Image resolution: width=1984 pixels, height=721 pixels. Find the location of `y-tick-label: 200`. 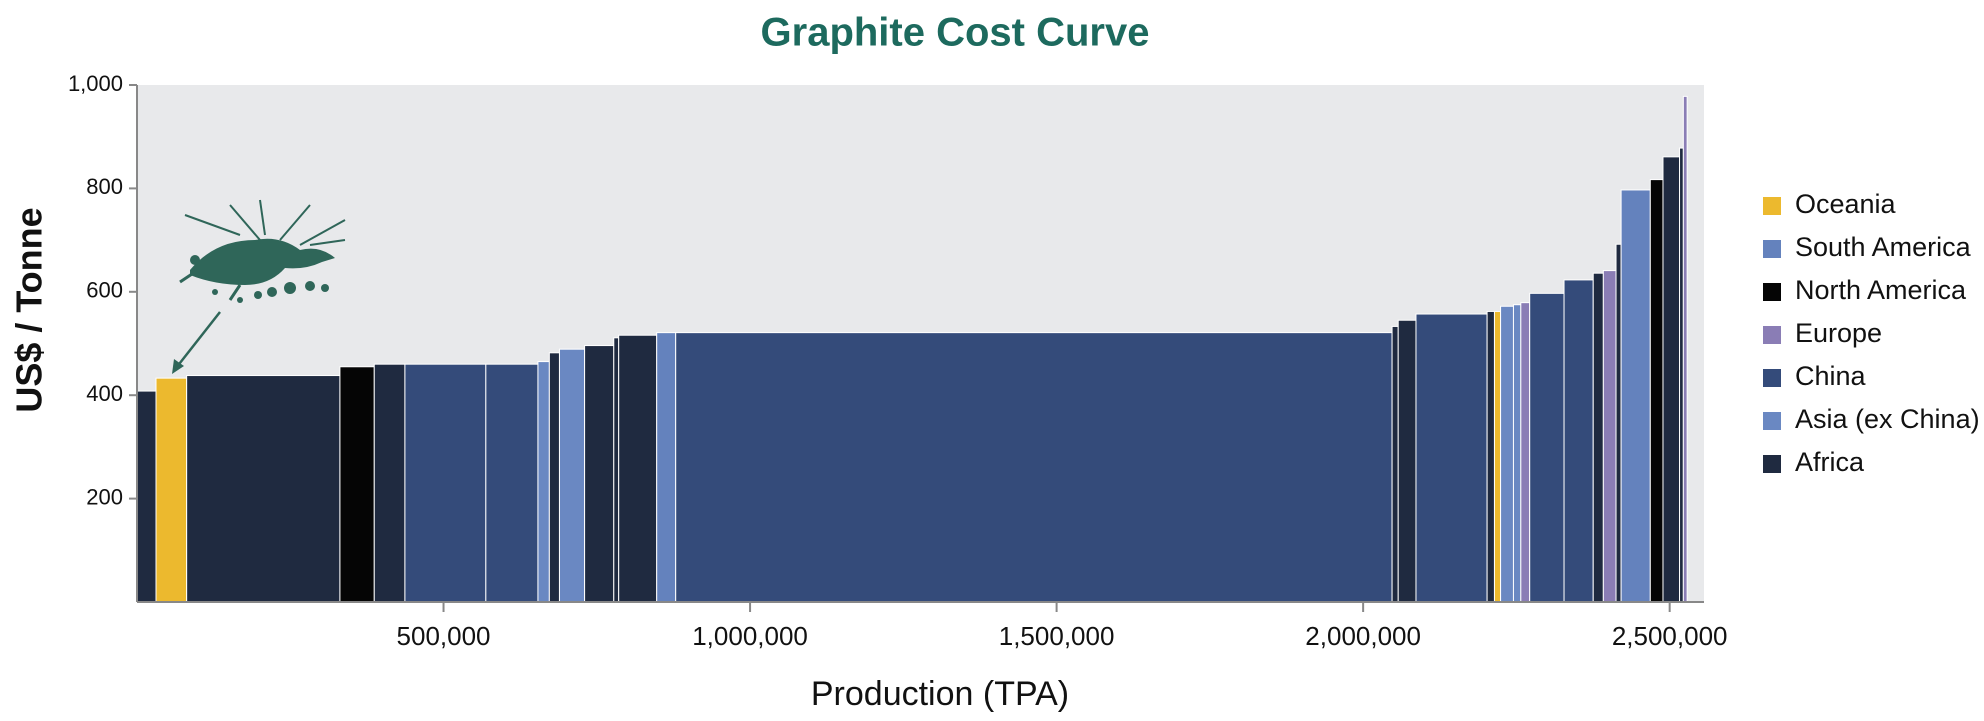

y-tick-label: 200 is located at coordinates (104, 496).